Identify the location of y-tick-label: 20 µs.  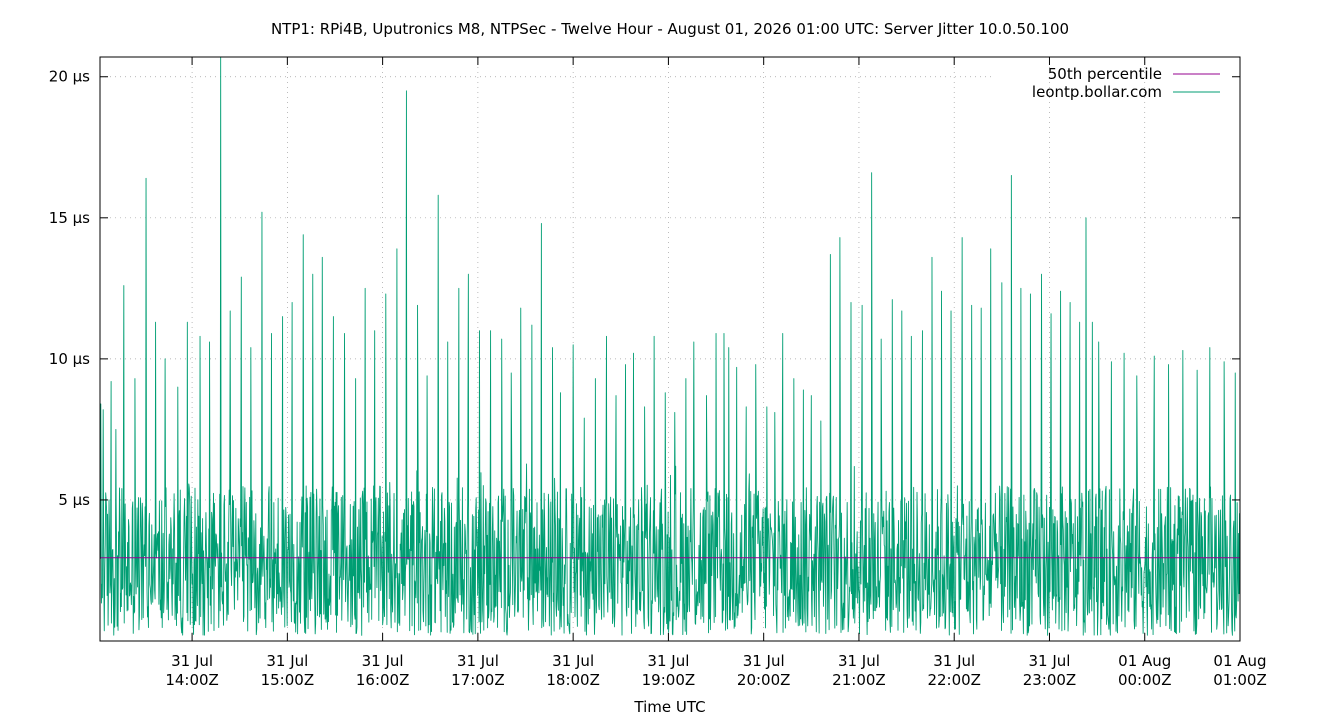
(69, 77).